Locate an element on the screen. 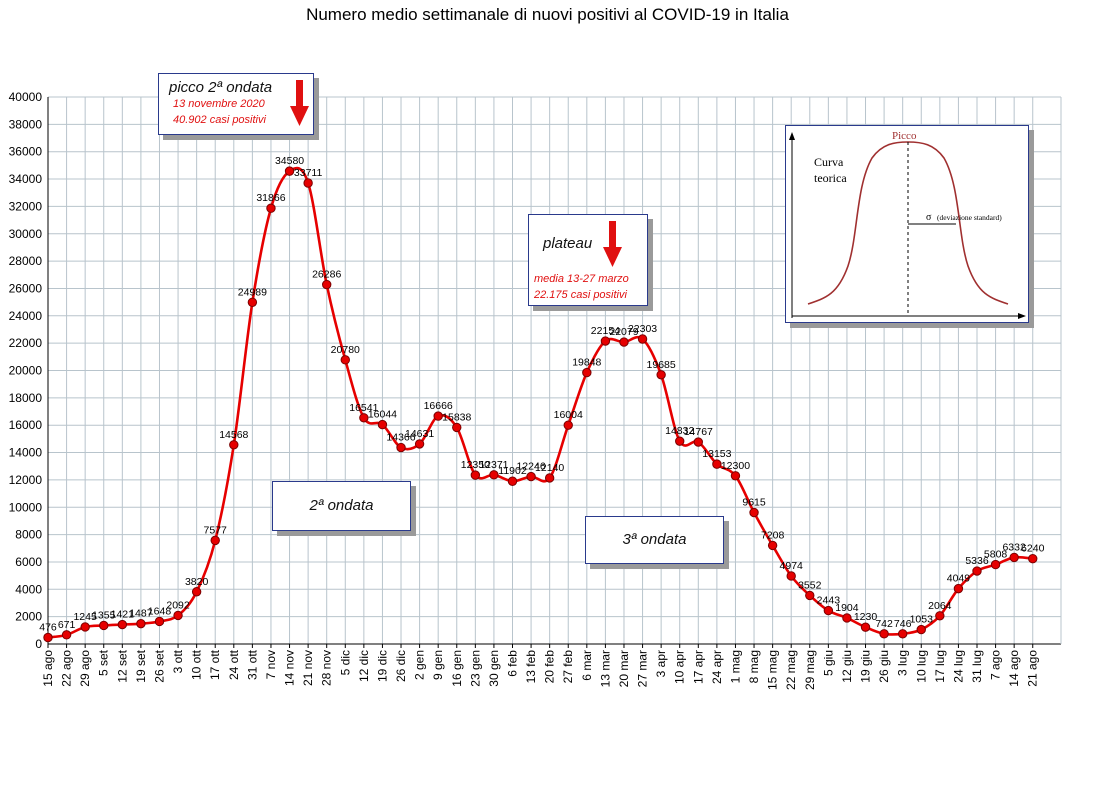  inset-peak-label: Picco is located at coordinates (904, 136).